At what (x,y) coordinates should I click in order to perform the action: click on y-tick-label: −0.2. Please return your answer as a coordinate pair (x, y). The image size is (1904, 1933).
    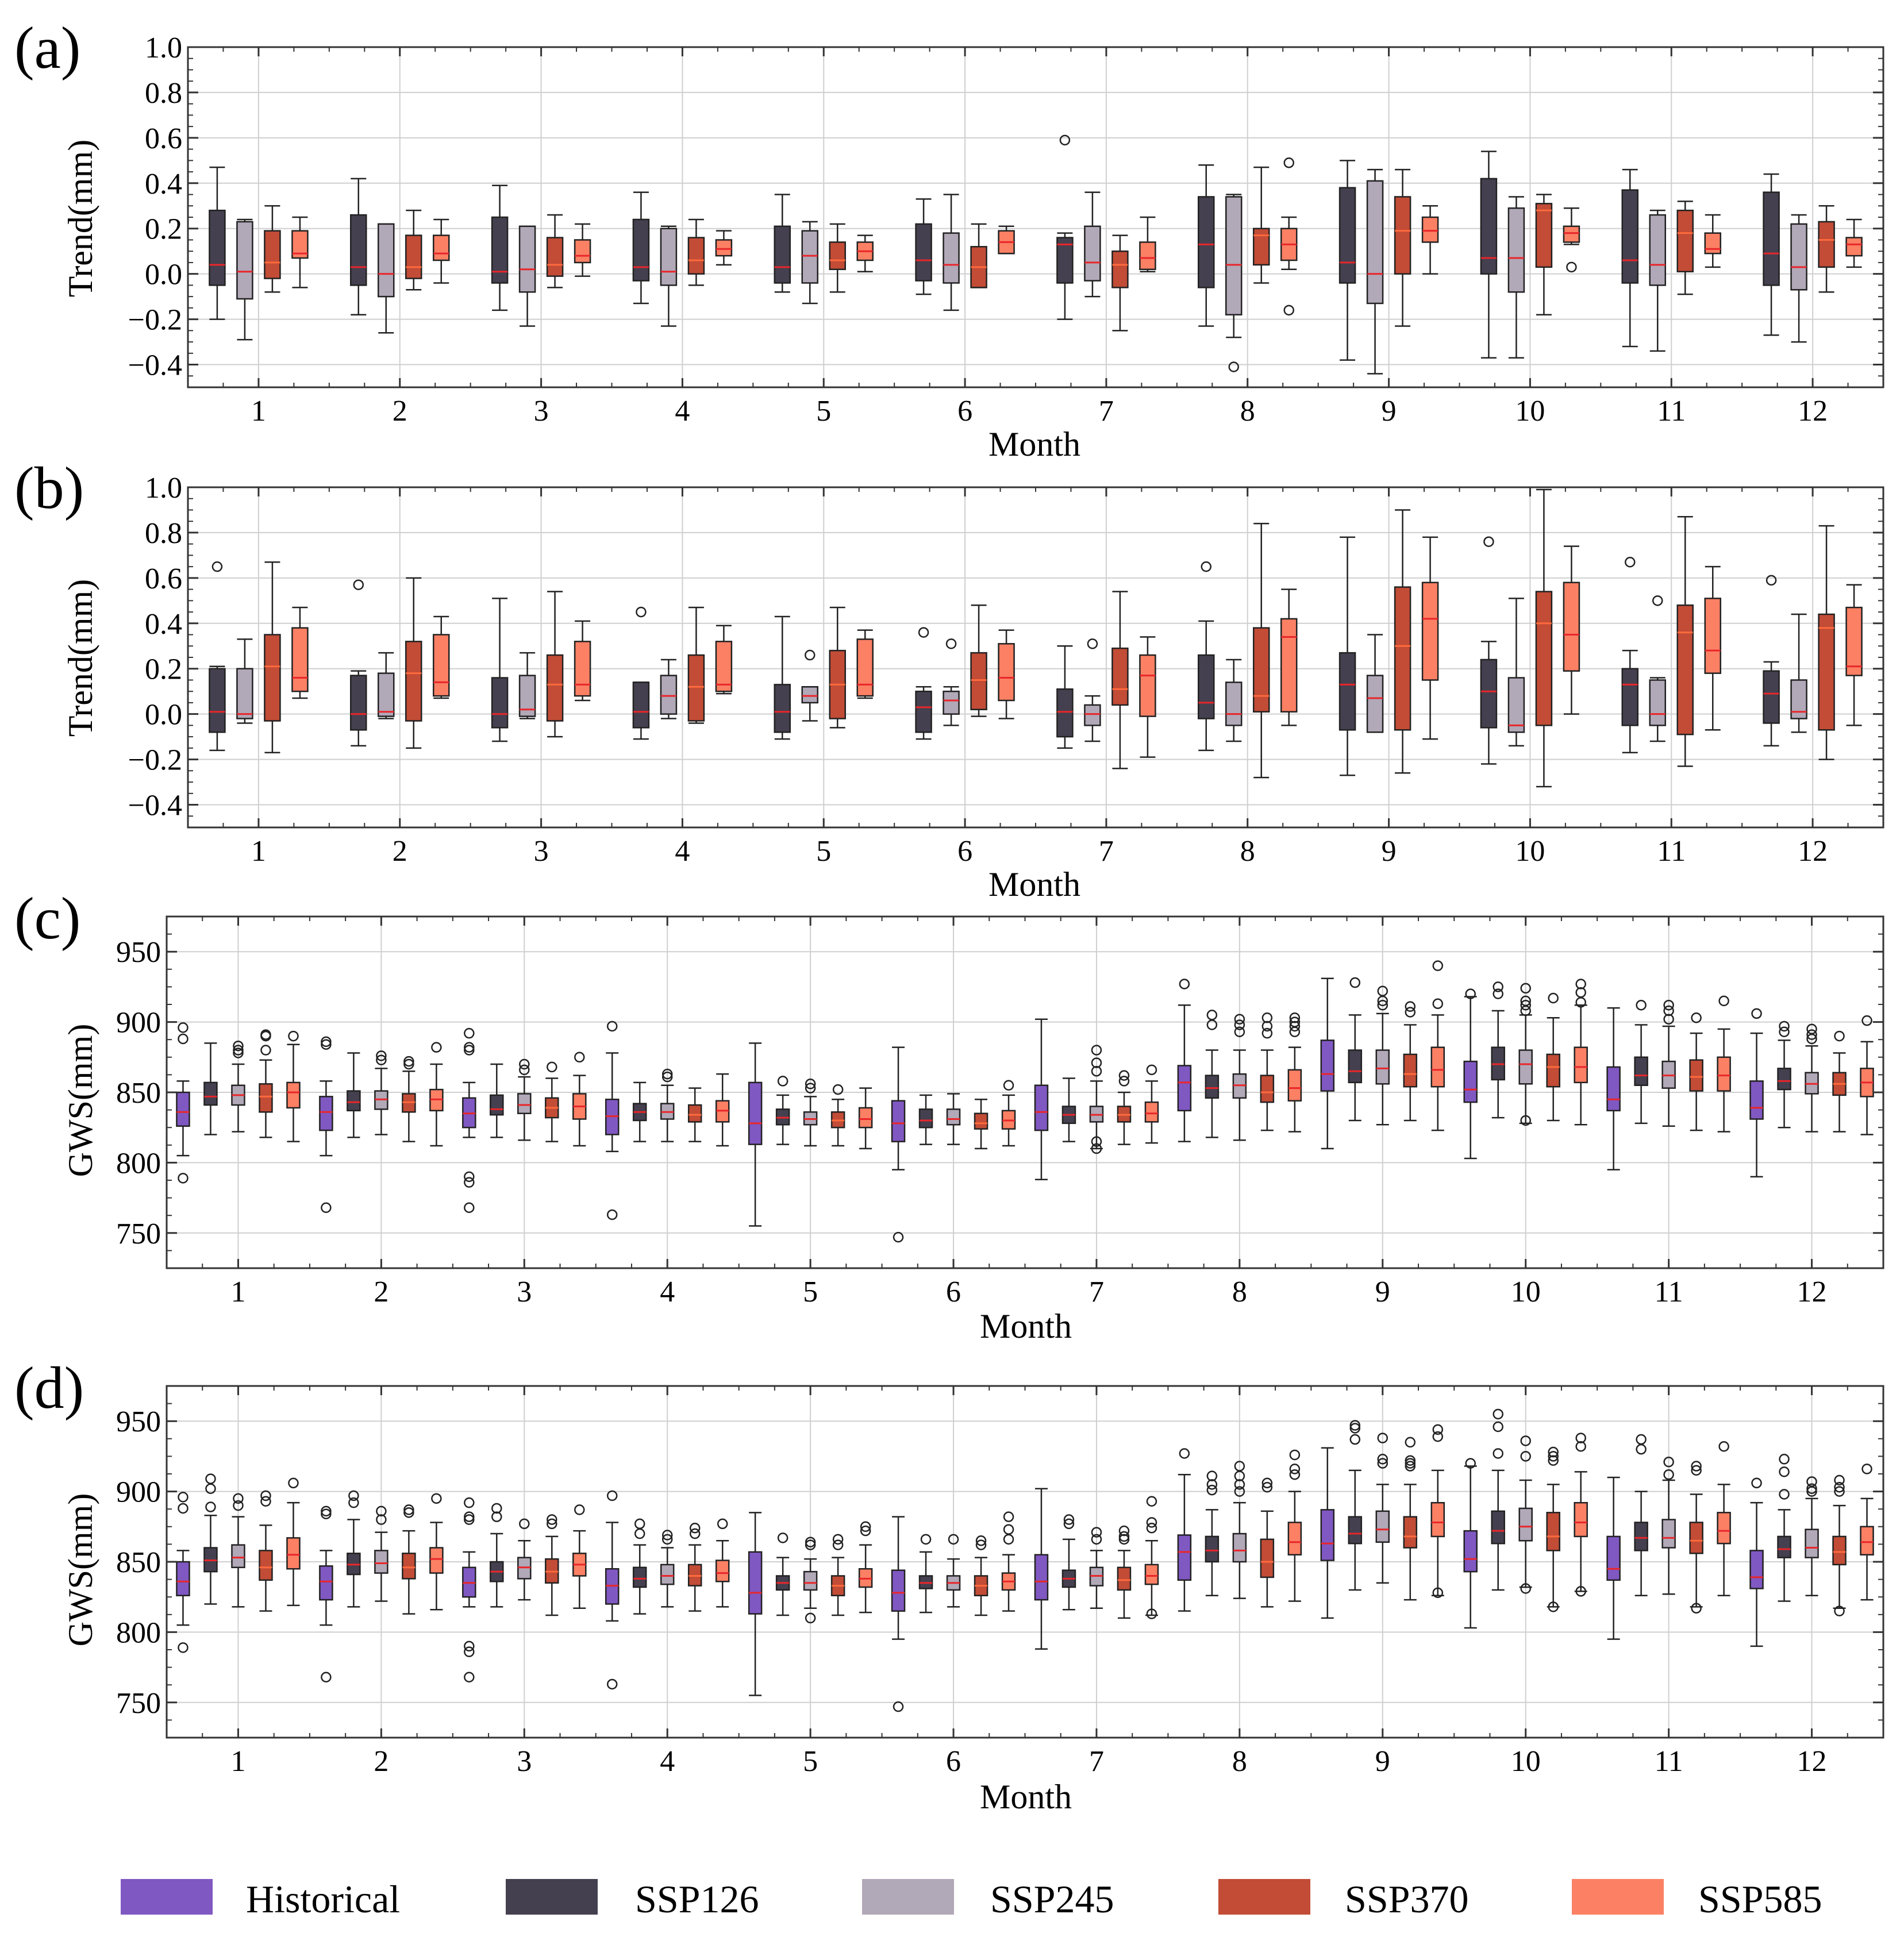
    Looking at the image, I should click on (155, 760).